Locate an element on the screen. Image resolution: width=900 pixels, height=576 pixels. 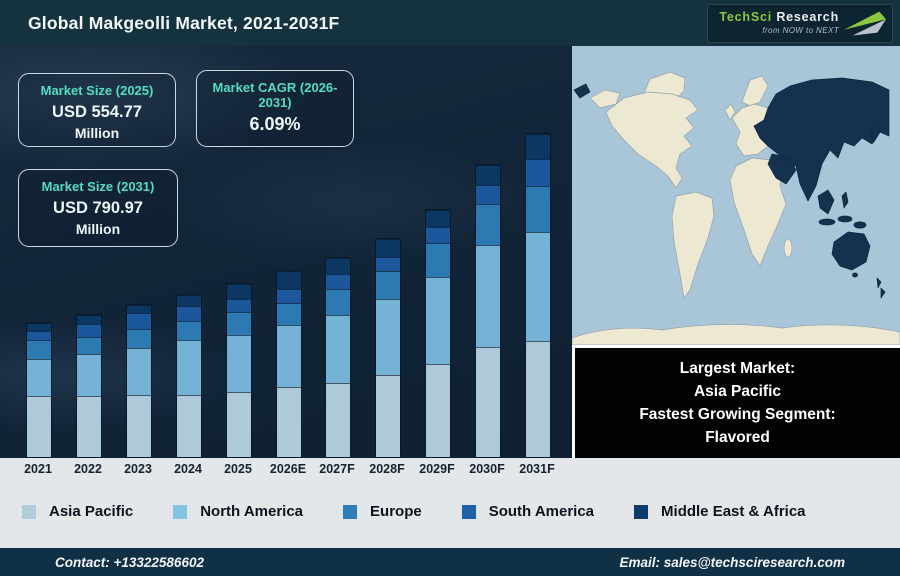
x-axis-label-2028F: 2028F is located at coordinates (387, 469).